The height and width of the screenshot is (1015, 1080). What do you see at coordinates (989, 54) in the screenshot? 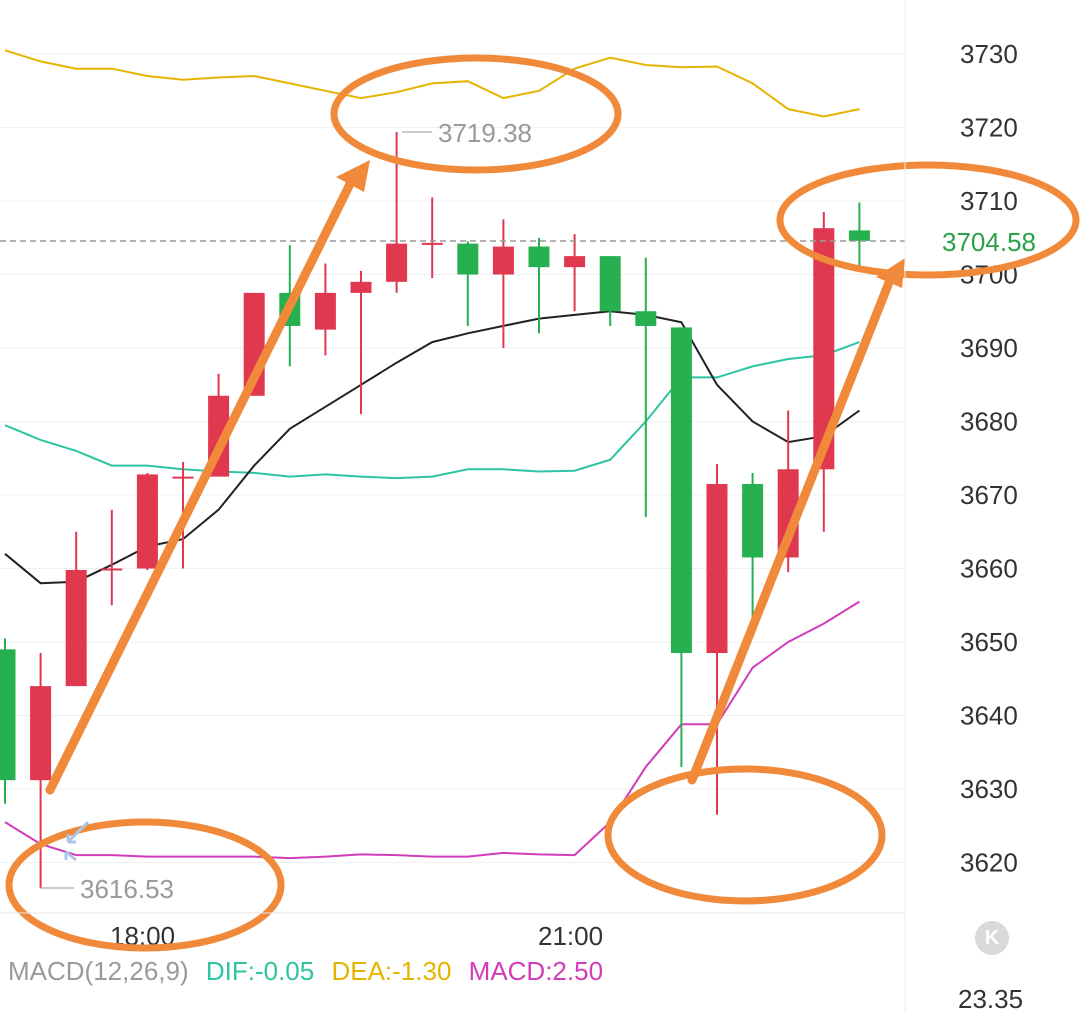
I see `y-tick-label: 3730` at bounding box center [989, 54].